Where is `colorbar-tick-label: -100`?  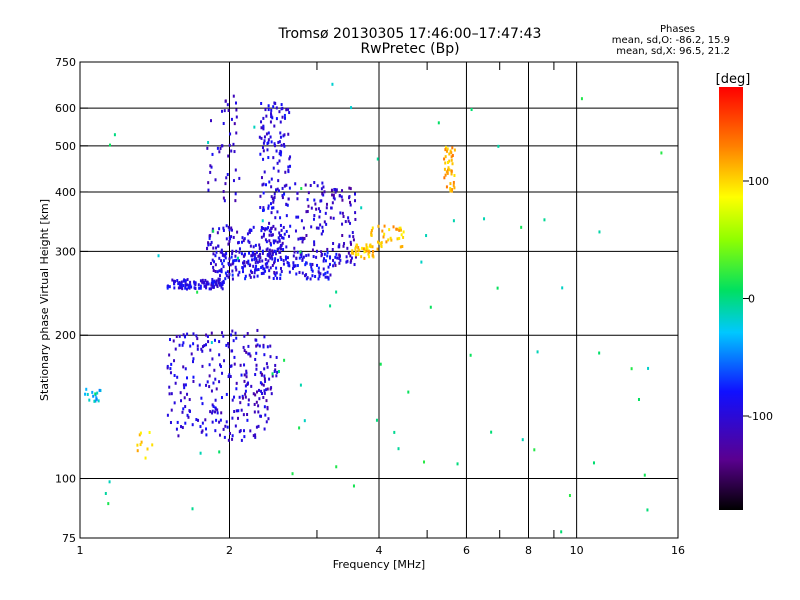 colorbar-tick-label: -100 is located at coordinates (760, 416).